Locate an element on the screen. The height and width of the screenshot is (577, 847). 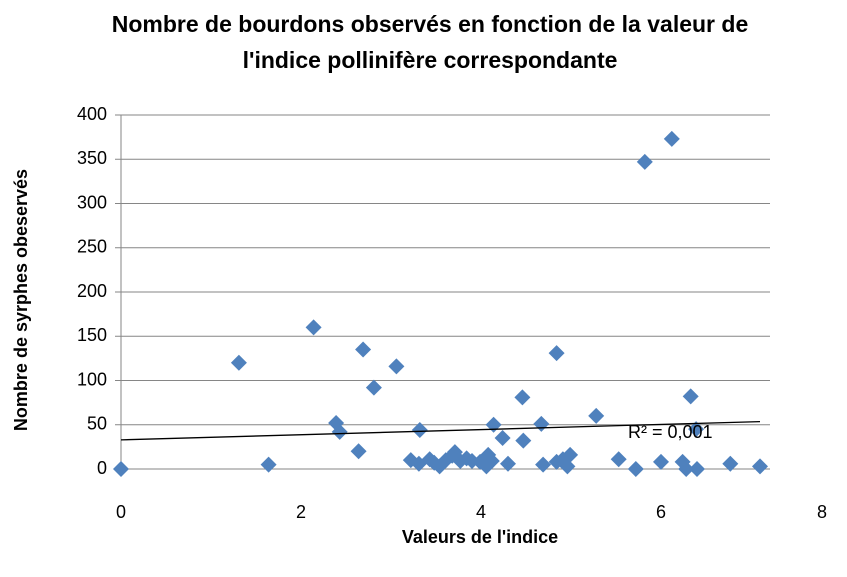
x-tick-label: 2 is located at coordinates (301, 512).